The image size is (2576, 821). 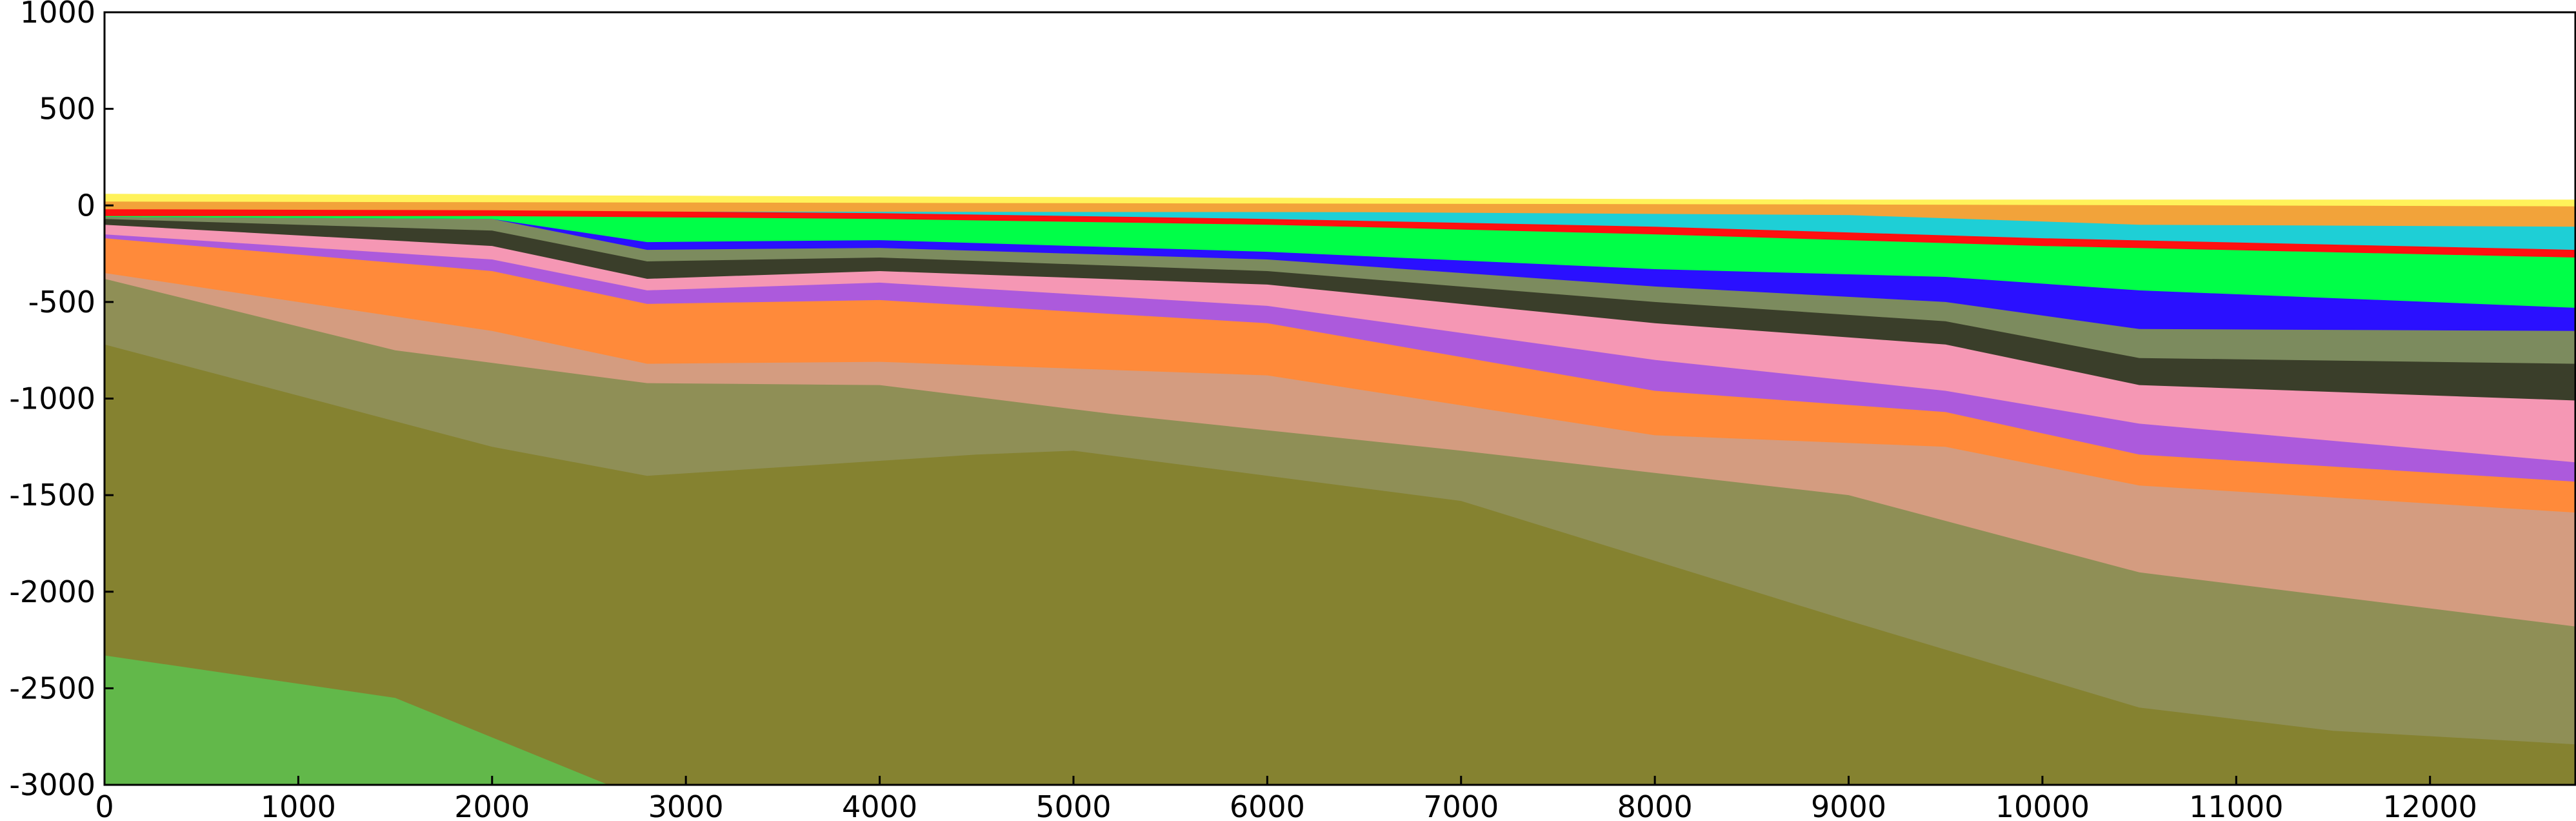 What do you see at coordinates (686, 805) in the screenshot?
I see `x-tick-label: 3000` at bounding box center [686, 805].